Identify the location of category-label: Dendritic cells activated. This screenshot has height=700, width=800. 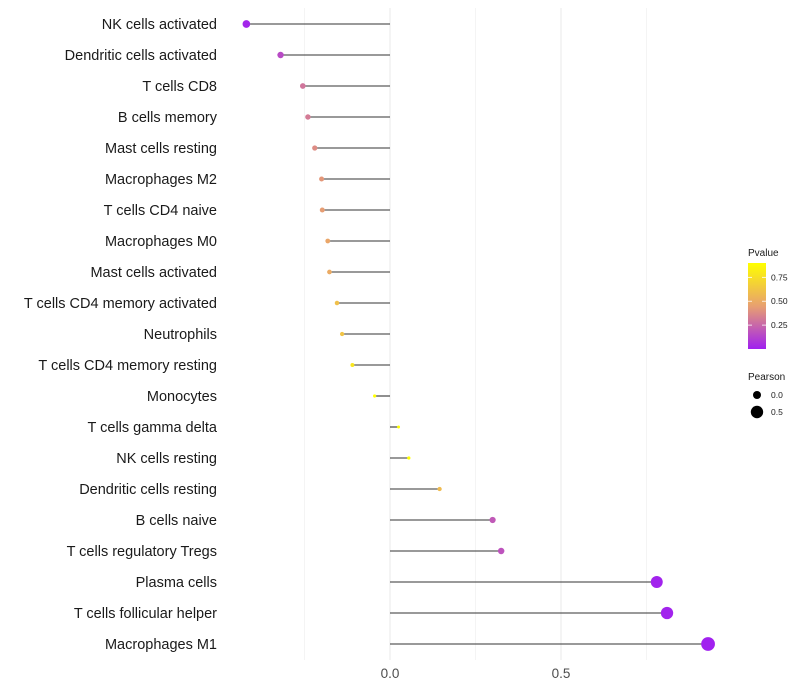
(141, 56).